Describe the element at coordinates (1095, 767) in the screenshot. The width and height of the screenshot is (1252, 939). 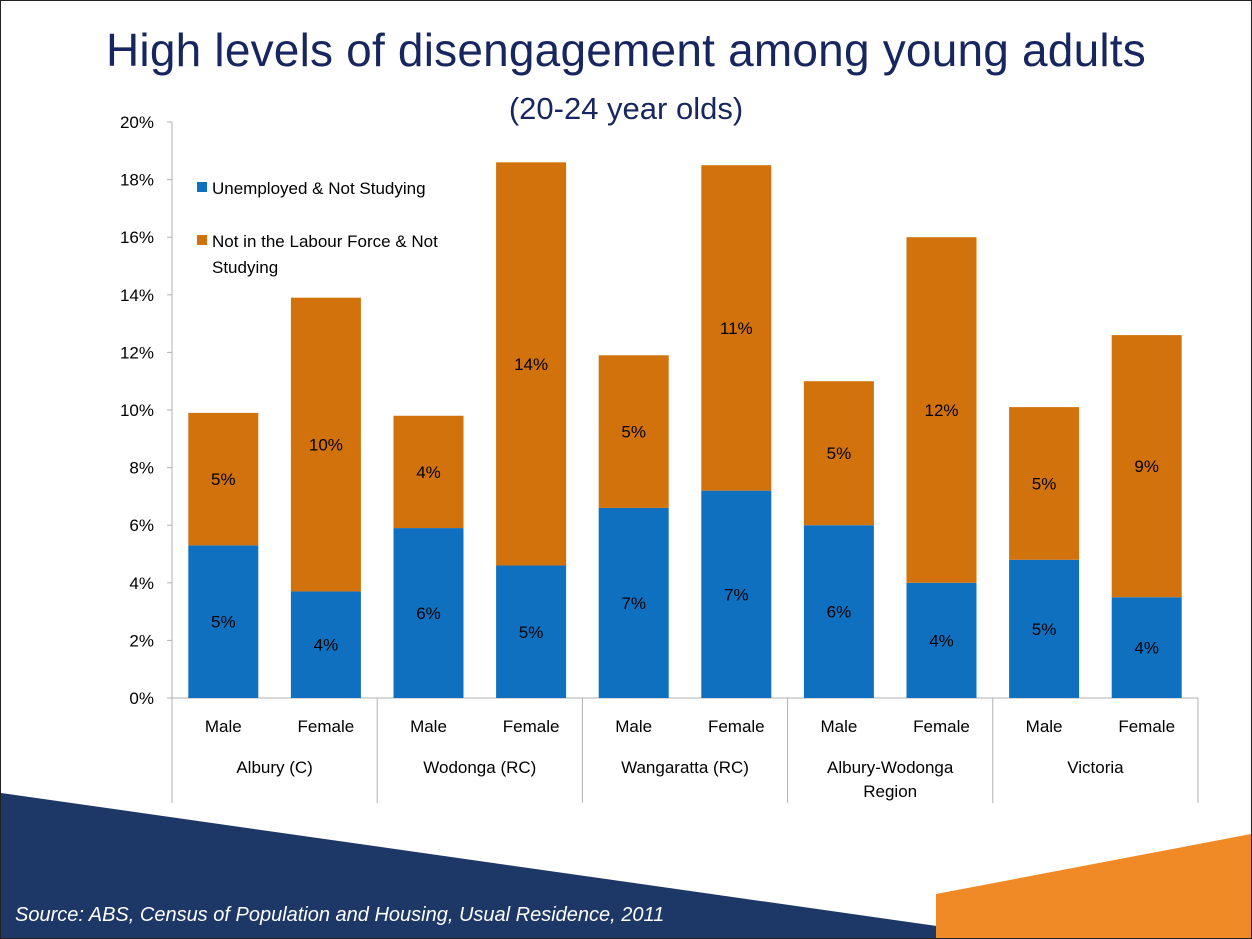
I see `group-label: Victoria` at that location.